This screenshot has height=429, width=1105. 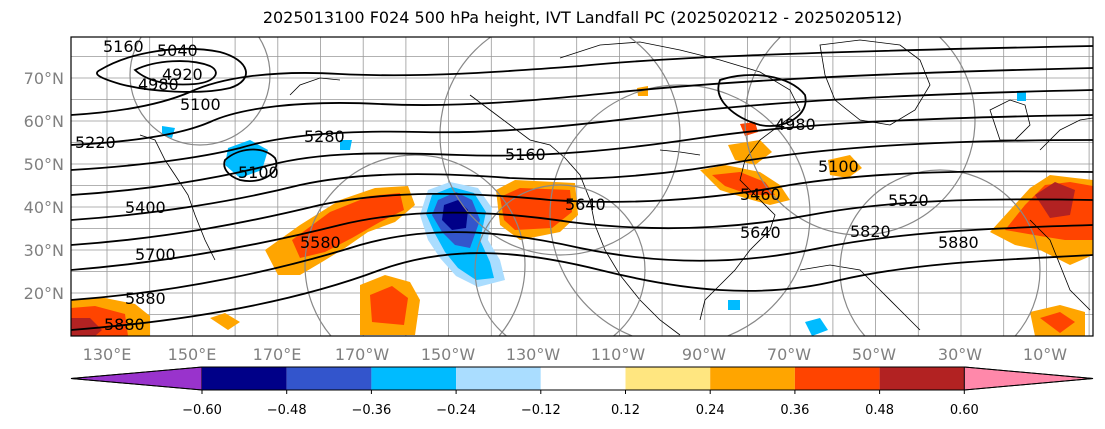 What do you see at coordinates (710, 410) in the screenshot?
I see `colorbar-tick-label: 0.24` at bounding box center [710, 410].